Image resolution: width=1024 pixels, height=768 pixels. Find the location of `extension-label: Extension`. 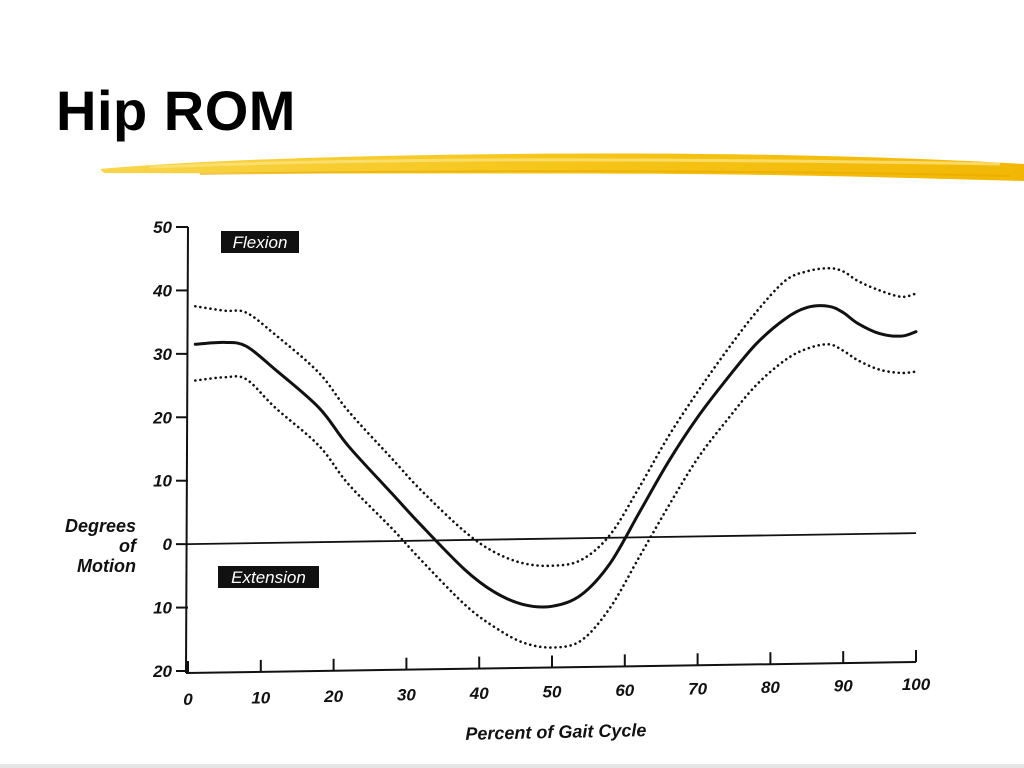

extension-label: Extension is located at coordinates (268, 577).